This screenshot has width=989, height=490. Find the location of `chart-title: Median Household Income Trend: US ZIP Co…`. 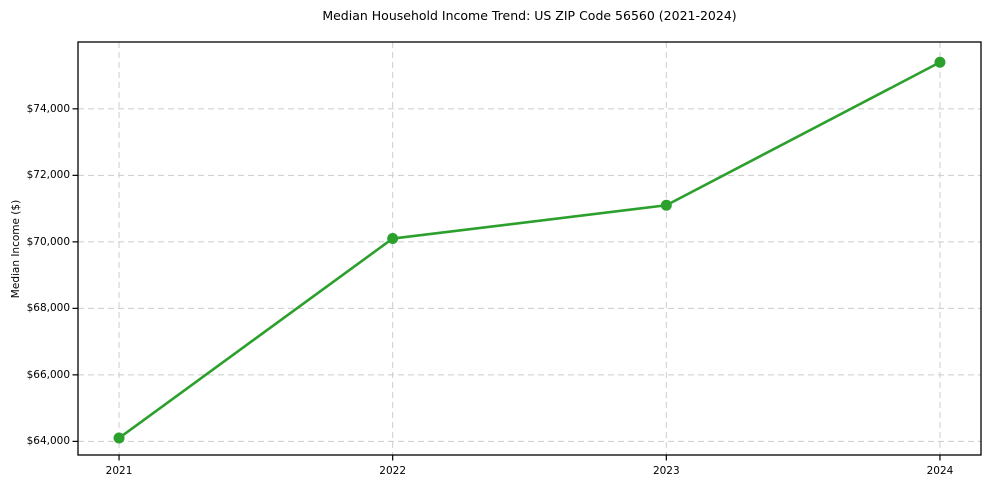

chart-title: Median Household Income Trend: US ZIP Co… is located at coordinates (529, 15).